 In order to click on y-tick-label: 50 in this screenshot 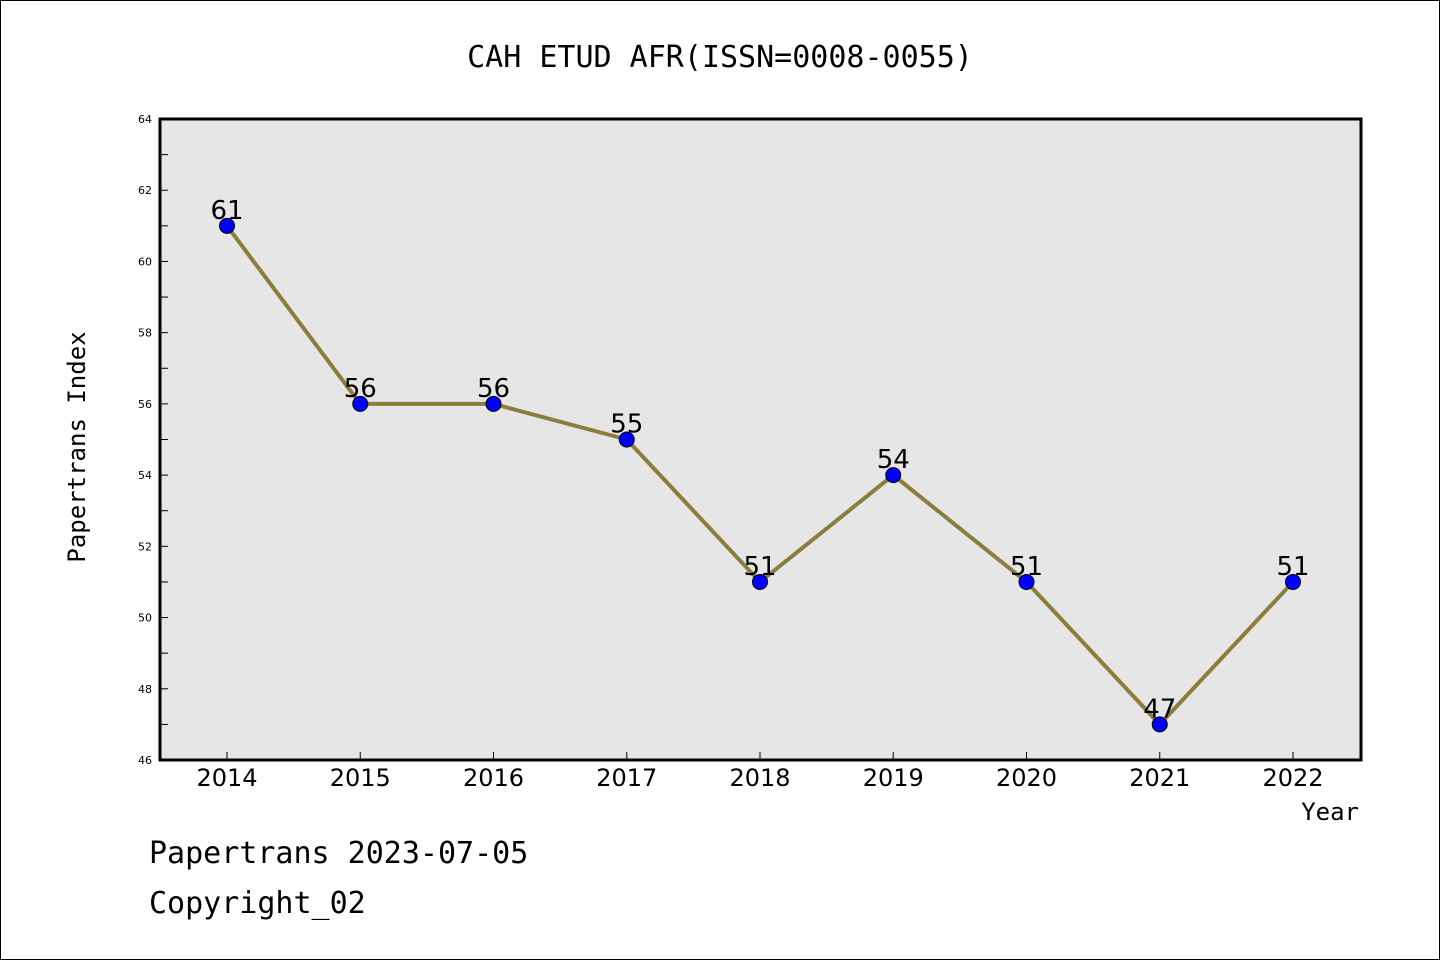, I will do `click(145, 618)`.